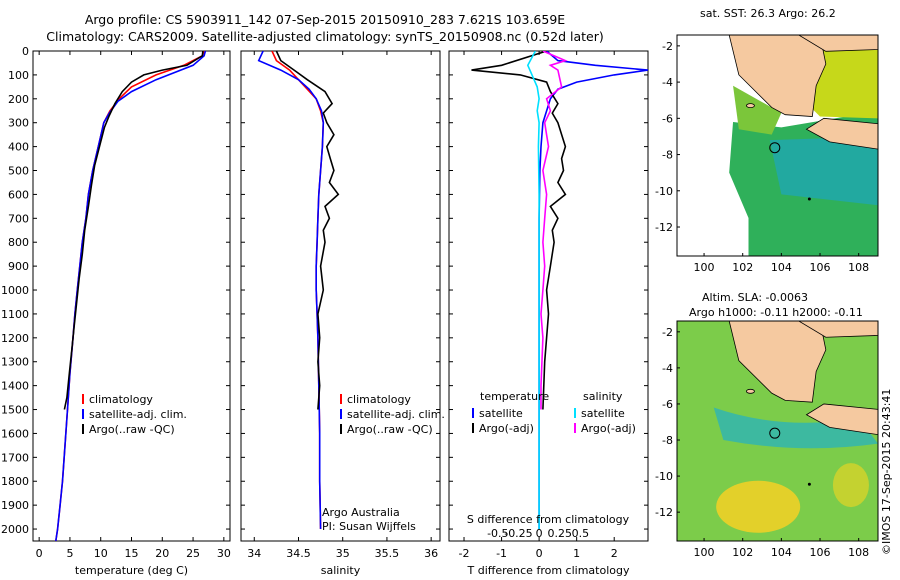  What do you see at coordinates (554, 230) in the screenshot?
I see `series-line-salinity-argo-adj-` at bounding box center [554, 230].